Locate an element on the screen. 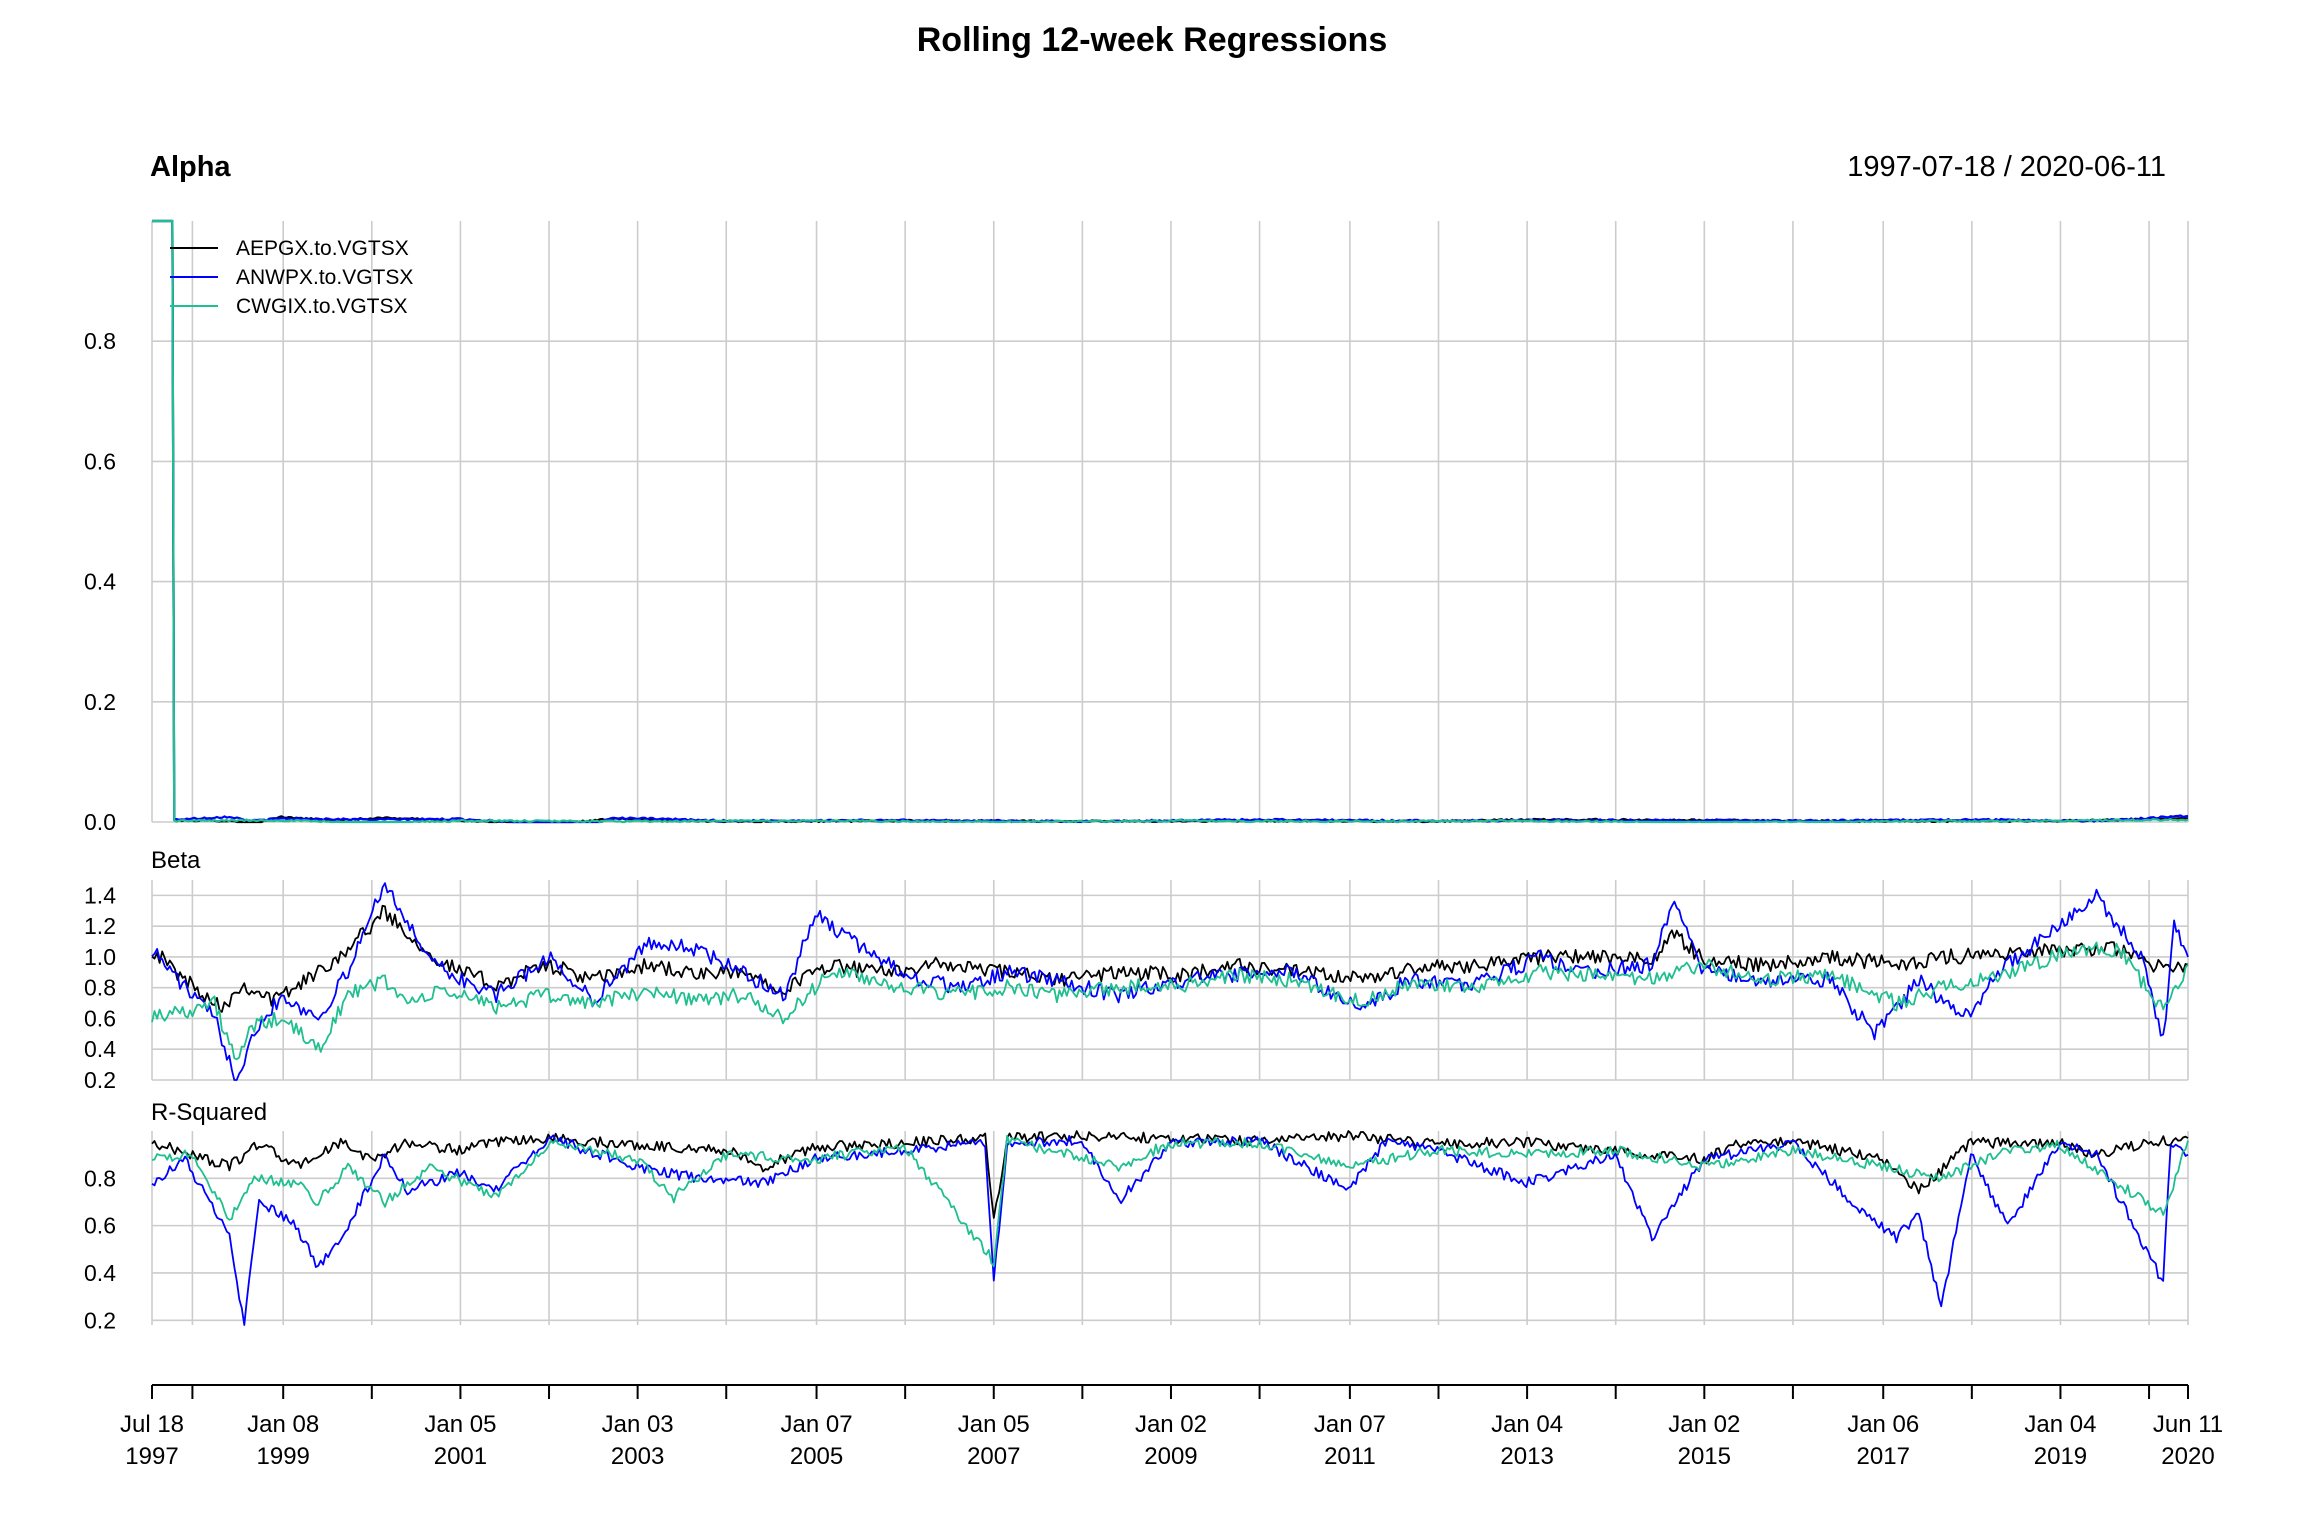 The height and width of the screenshot is (1536, 2304). x-tick-label-year: 2001 is located at coordinates (460, 1456).